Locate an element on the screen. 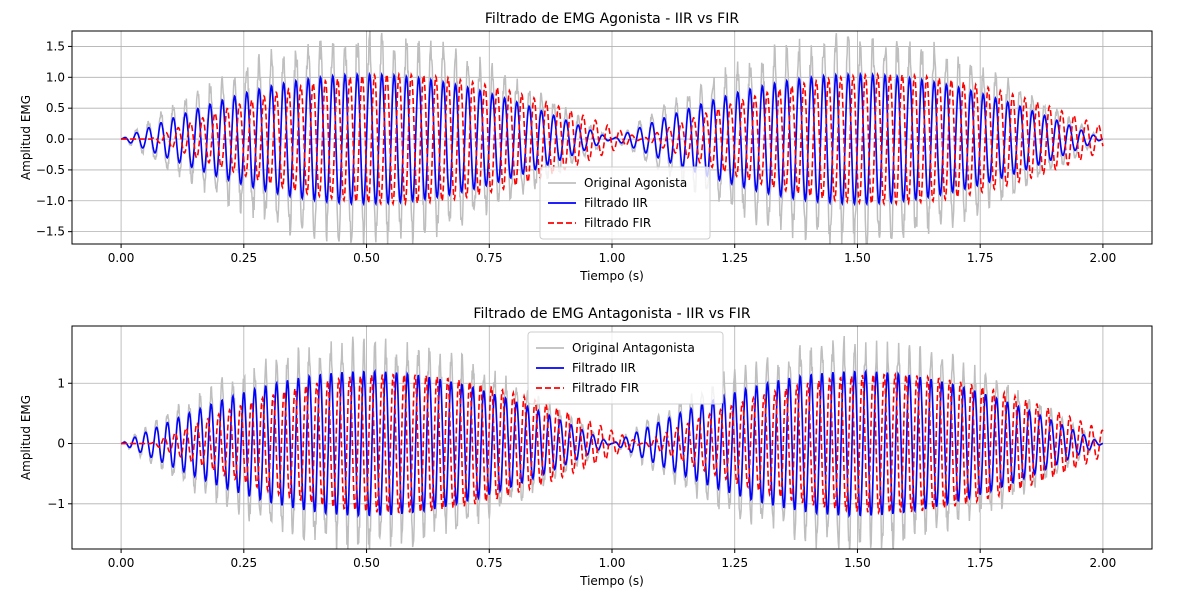 The width and height of the screenshot is (1189, 594). y-tick-label: 1.5 is located at coordinates (55, 46).